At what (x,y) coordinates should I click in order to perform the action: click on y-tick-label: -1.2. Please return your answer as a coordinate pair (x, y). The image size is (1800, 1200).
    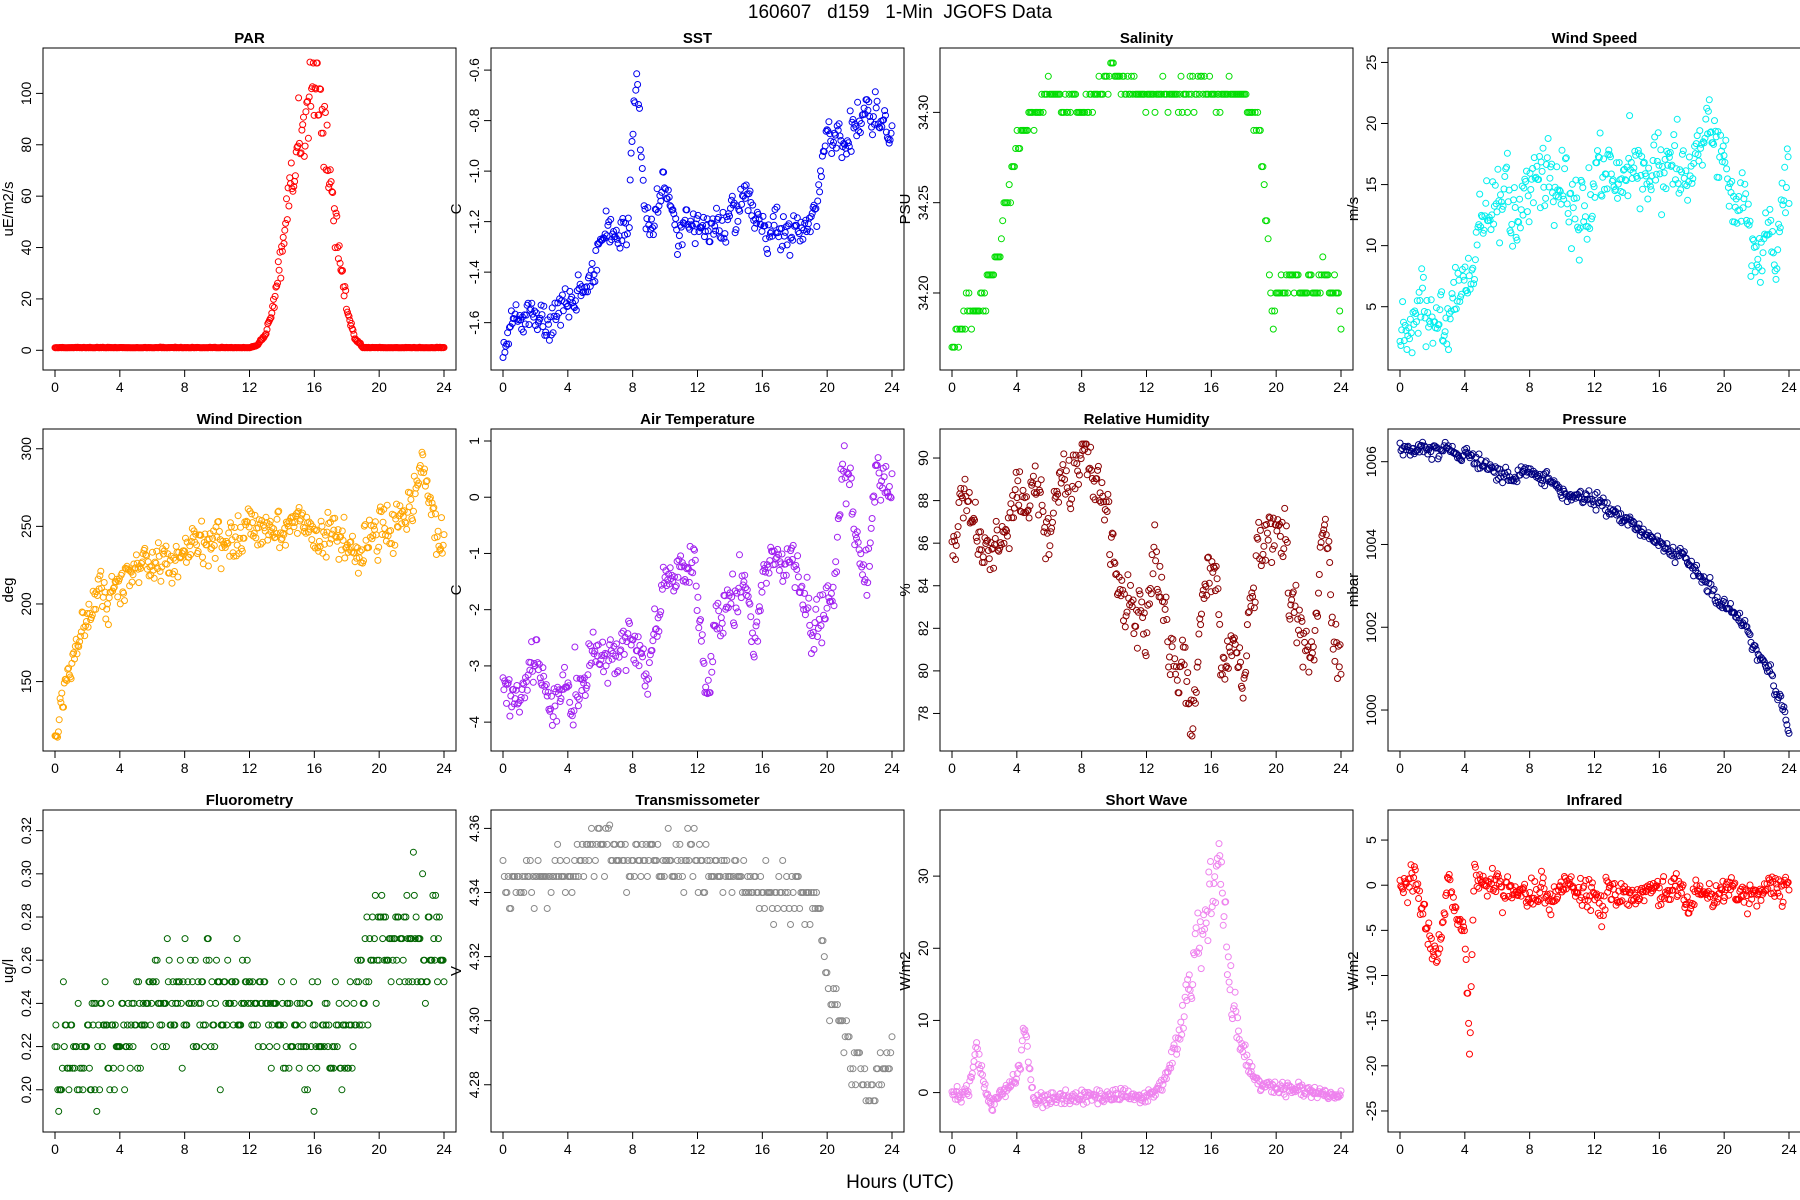
    Looking at the image, I should click on (474, 221).